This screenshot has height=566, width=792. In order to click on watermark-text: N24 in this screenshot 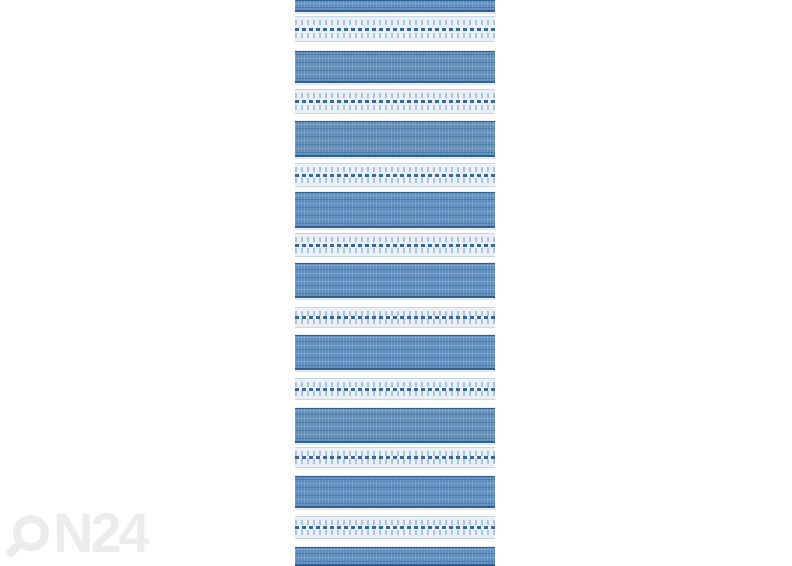, I will do `click(101, 532)`.